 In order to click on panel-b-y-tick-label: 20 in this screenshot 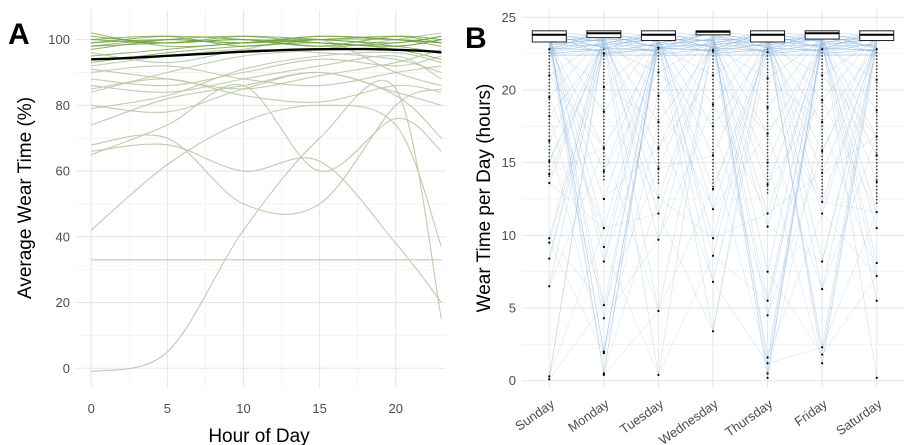, I will do `click(509, 89)`.